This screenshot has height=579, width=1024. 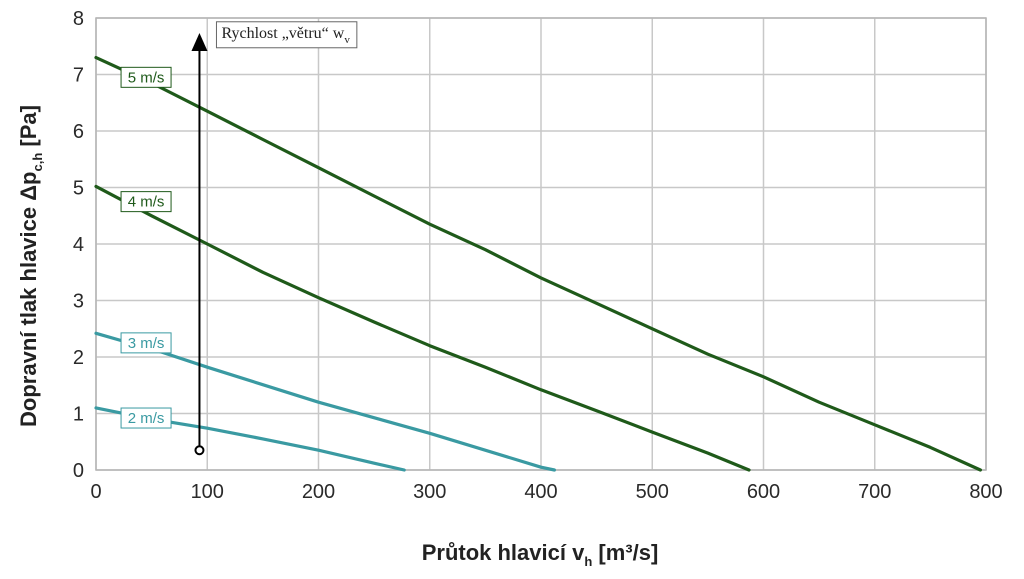 I want to click on x-tick-label: 600, so click(x=763, y=492).